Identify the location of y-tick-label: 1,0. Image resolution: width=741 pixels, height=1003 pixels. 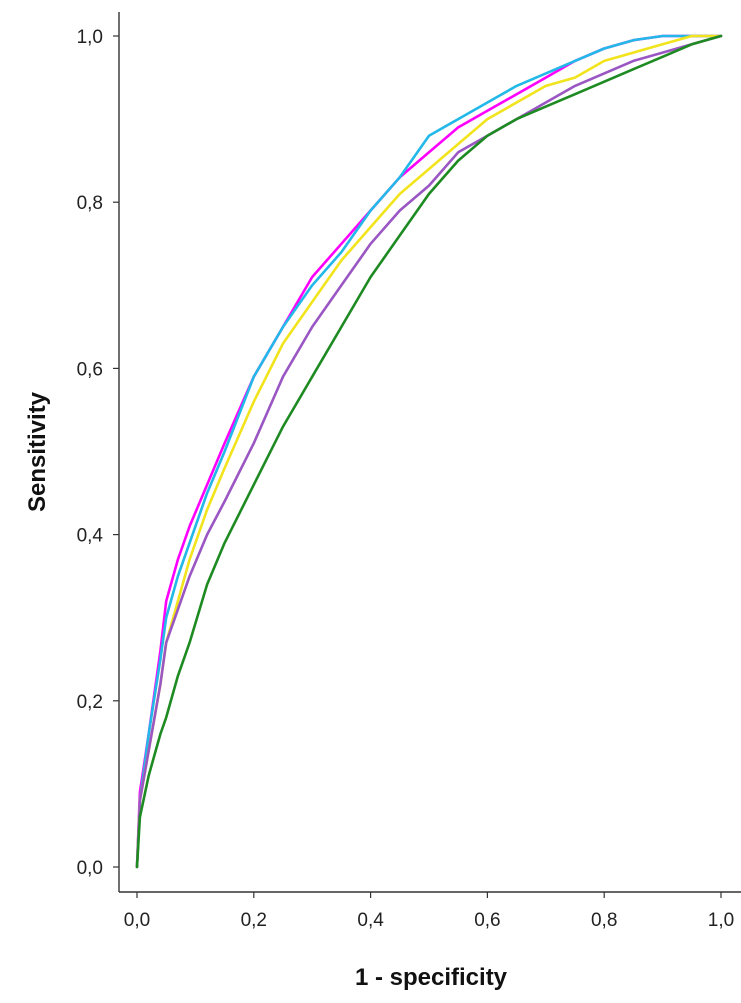
(90, 37).